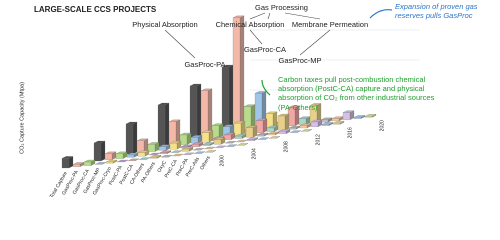 The width and height of the screenshot is (500, 240). I want to click on x-tick-label: OxyC, so click(162, 167).